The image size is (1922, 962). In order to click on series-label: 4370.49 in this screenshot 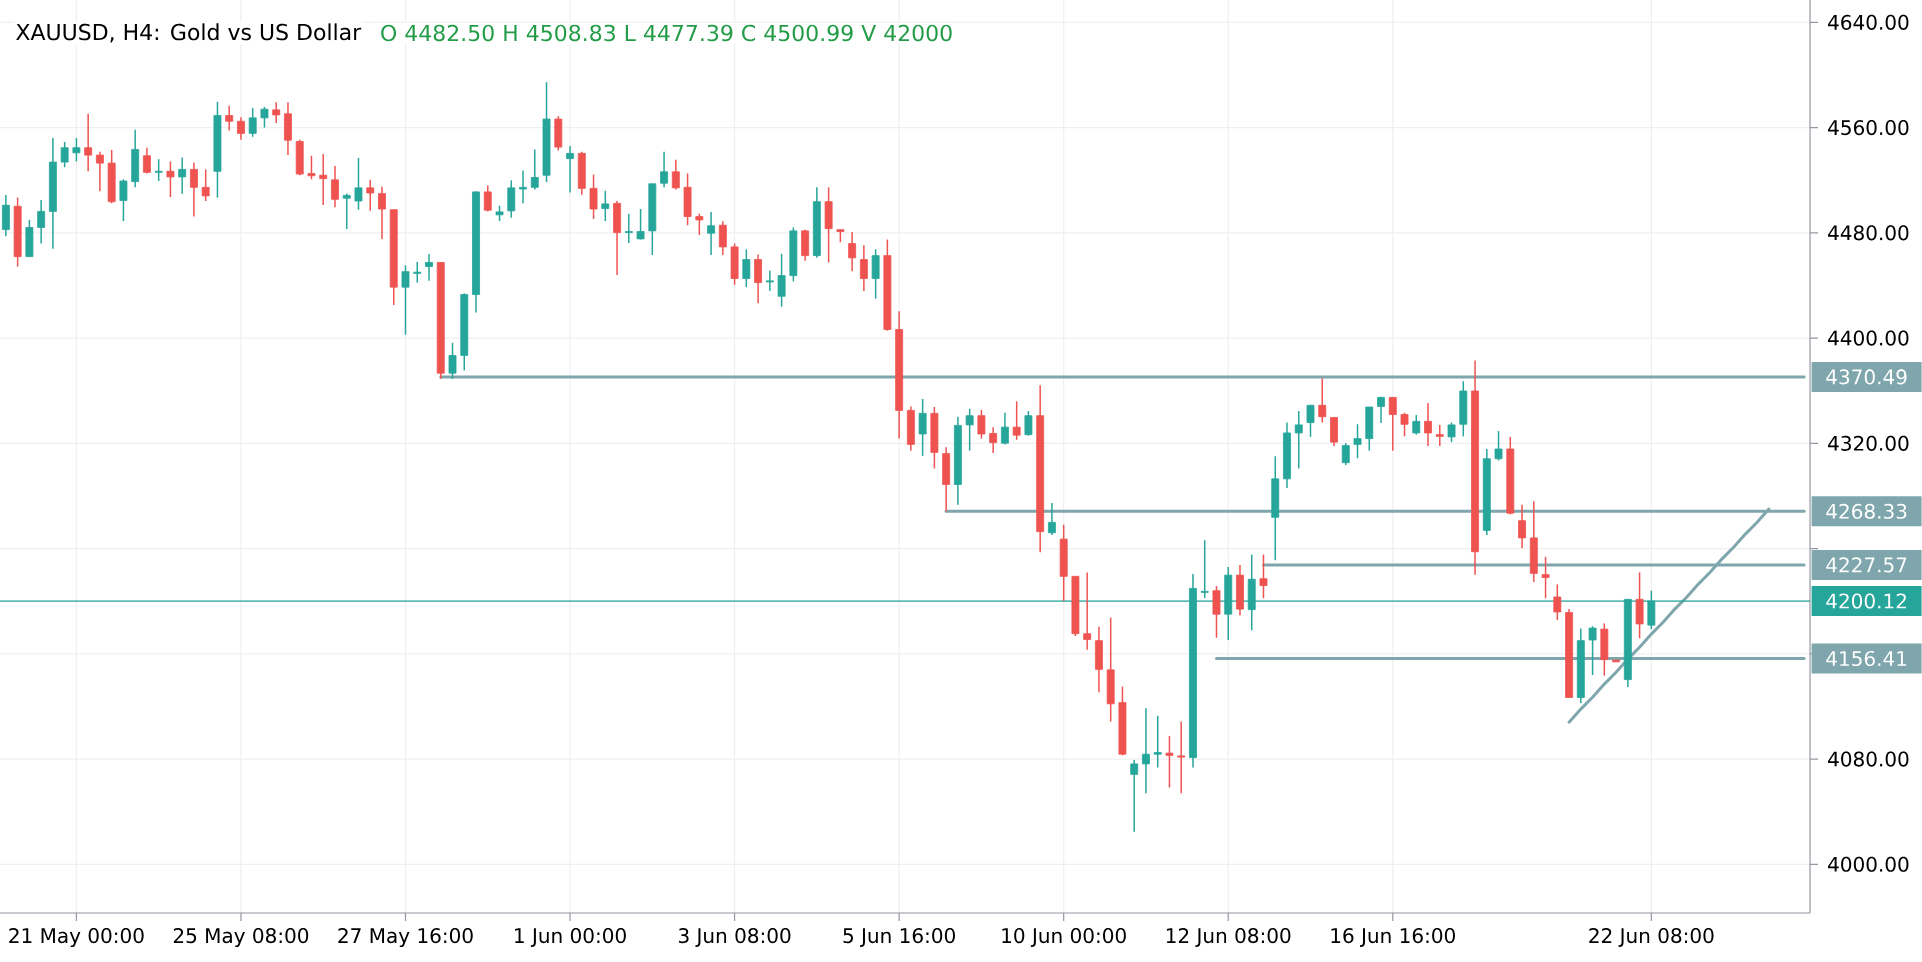, I will do `click(1866, 377)`.